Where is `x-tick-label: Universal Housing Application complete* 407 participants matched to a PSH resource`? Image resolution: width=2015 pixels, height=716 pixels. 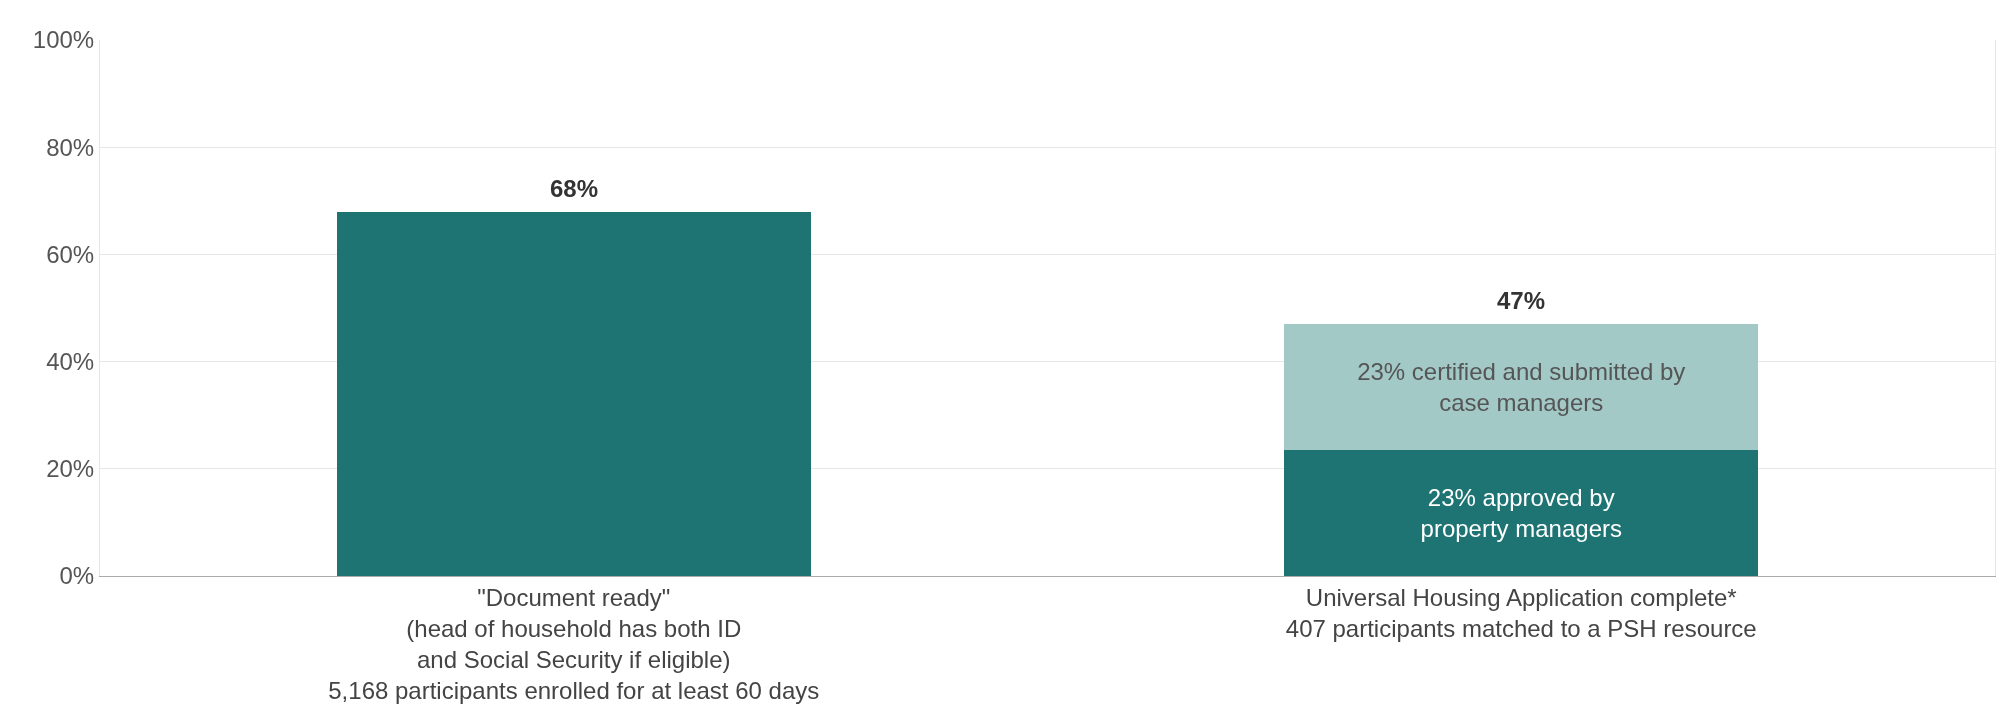 x-tick-label: Universal Housing Application complete* 407 participants matched to a PSH resource is located at coordinates (1521, 612).